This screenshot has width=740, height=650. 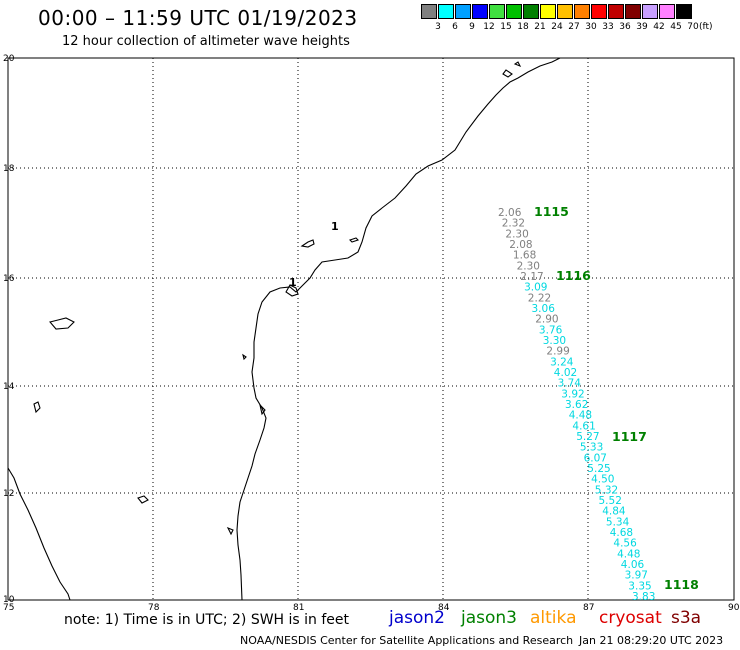 I want to click on legend-label-36: 36, so click(x=625, y=27).